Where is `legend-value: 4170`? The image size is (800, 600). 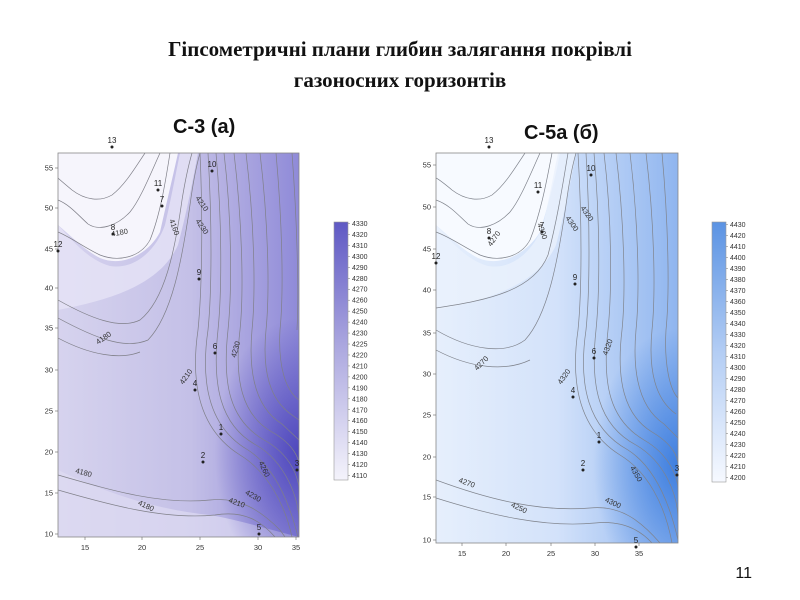 legend-value: 4170 is located at coordinates (360, 410).